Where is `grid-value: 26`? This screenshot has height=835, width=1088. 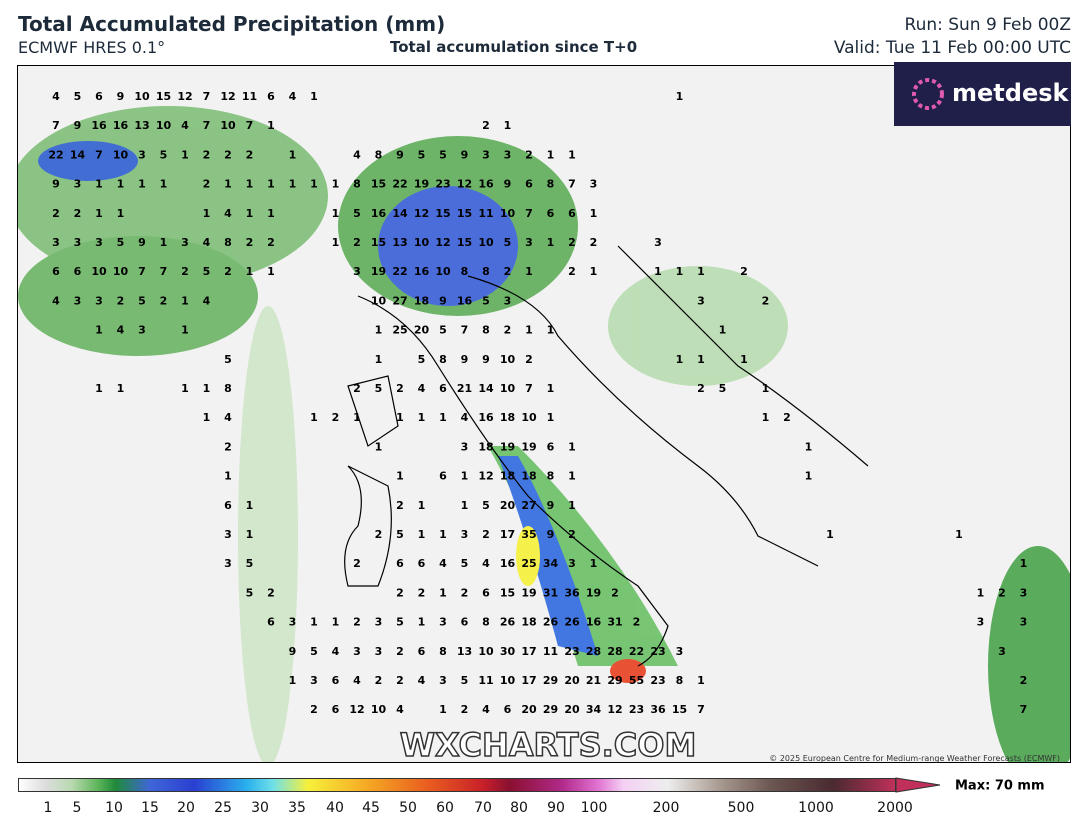
grid-value: 26 is located at coordinates (572, 622).